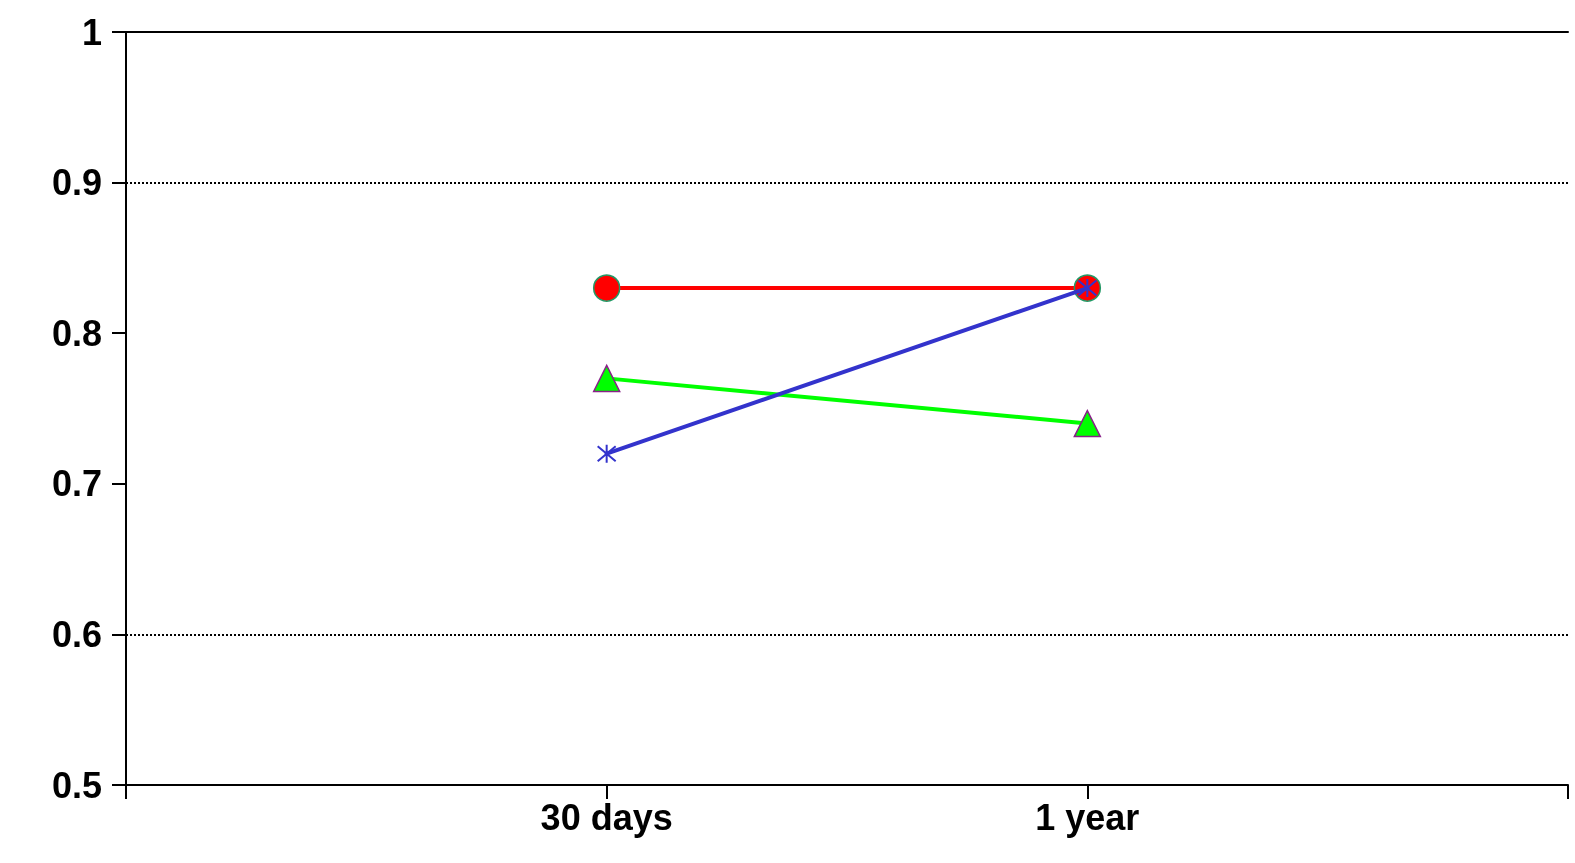 This screenshot has height=863, width=1575. I want to click on x-tick-label: 30 days, so click(606, 817).